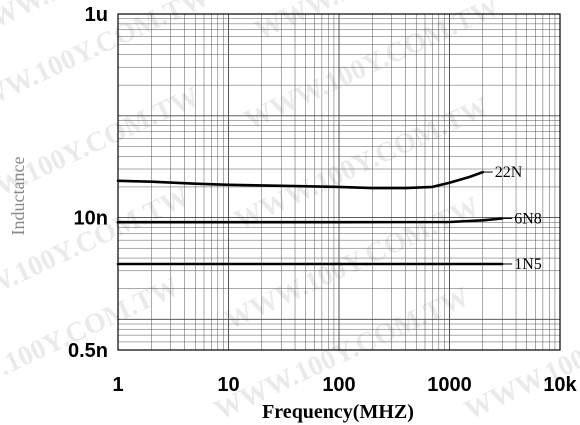  What do you see at coordinates (528, 218) in the screenshot?
I see `series-label-6n8: 6N8` at bounding box center [528, 218].